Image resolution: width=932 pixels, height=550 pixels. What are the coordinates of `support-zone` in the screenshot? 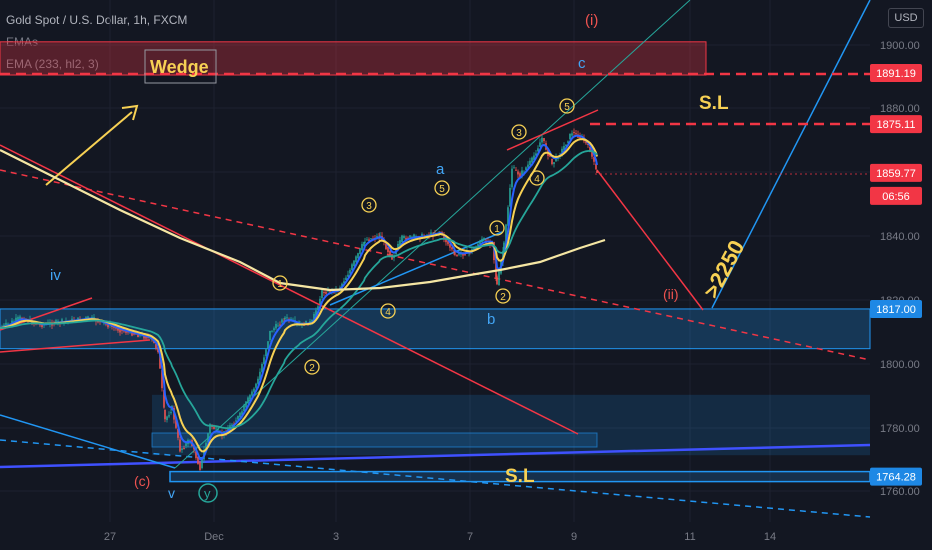 It's located at (435, 329).